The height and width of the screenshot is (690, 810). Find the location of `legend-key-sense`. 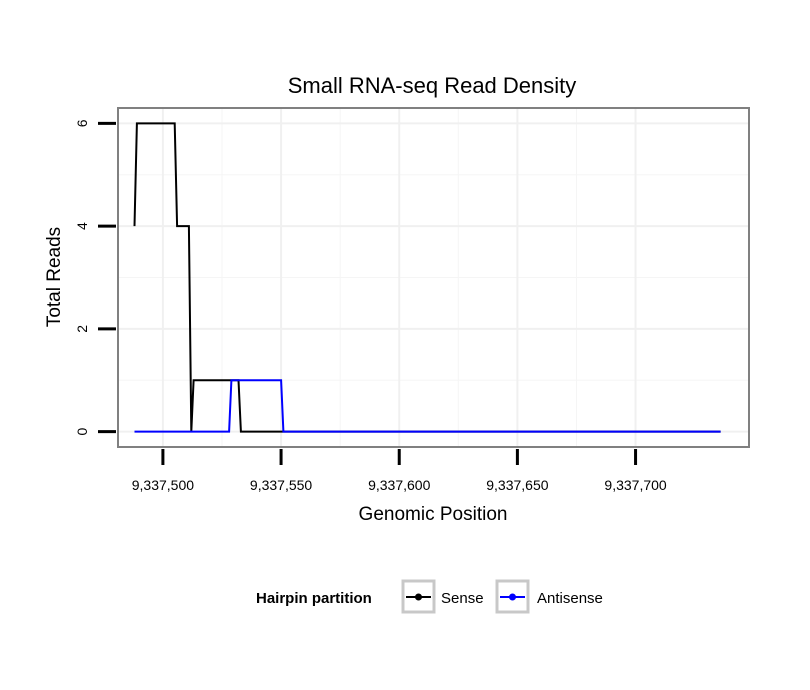

legend-key-sense is located at coordinates (418, 596).